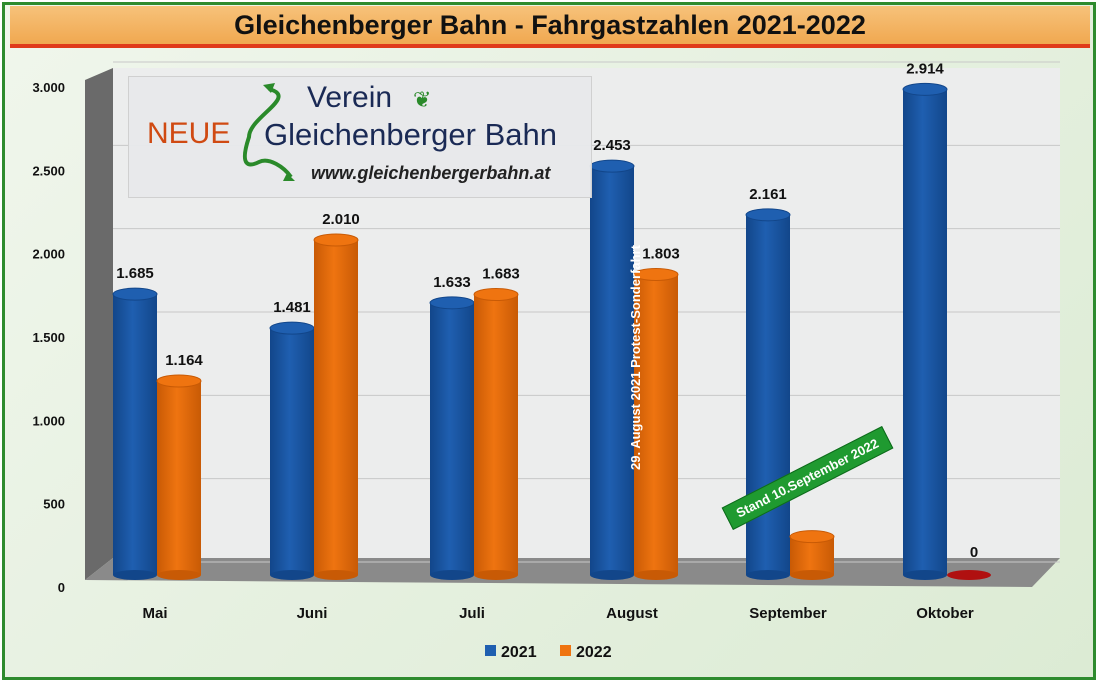 The height and width of the screenshot is (680, 1096). What do you see at coordinates (268, 132) in the screenshot?
I see `arrow-logo-icon` at bounding box center [268, 132].